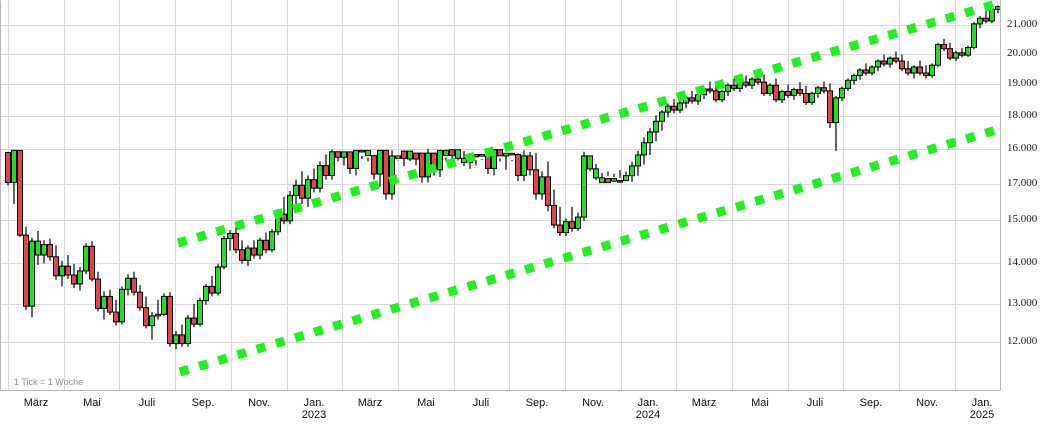 Image resolution: width=1043 pixels, height=424 pixels. What do you see at coordinates (815, 403) in the screenshot?
I see `time-axis-month: Juli` at bounding box center [815, 403].